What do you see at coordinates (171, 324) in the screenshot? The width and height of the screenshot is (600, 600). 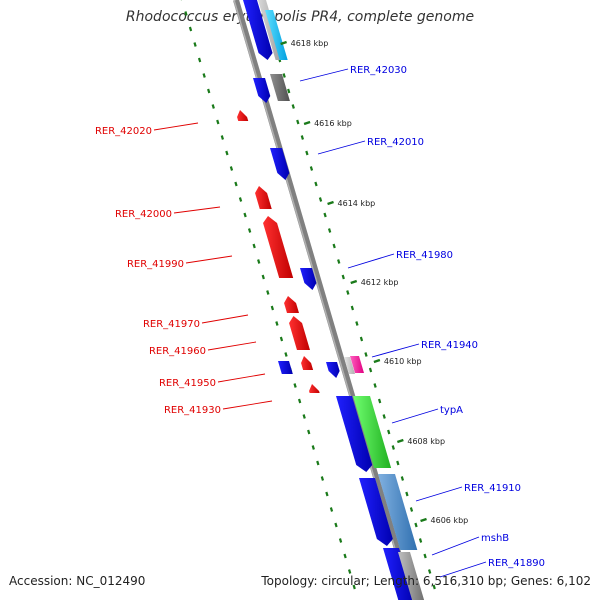 I see `gene-label: RER_41970` at bounding box center [171, 324].